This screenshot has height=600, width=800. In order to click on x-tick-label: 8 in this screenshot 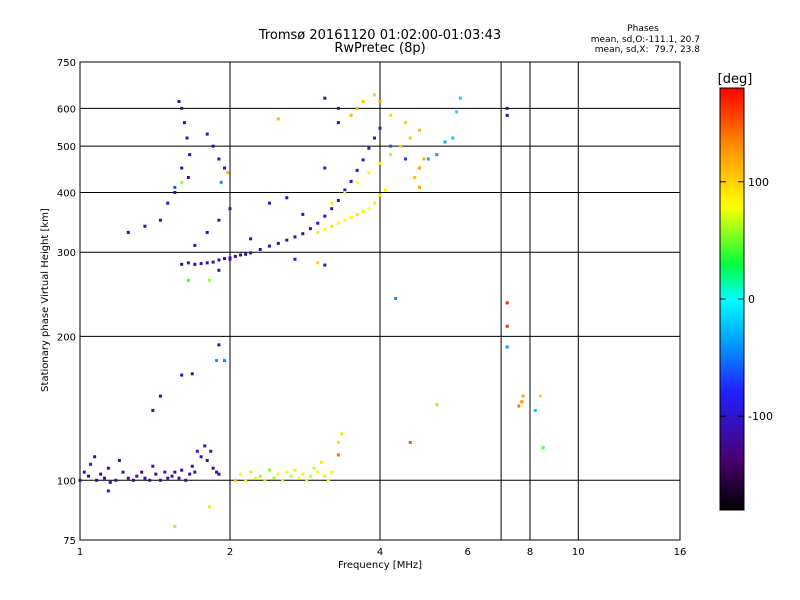, I will do `click(530, 552)`.